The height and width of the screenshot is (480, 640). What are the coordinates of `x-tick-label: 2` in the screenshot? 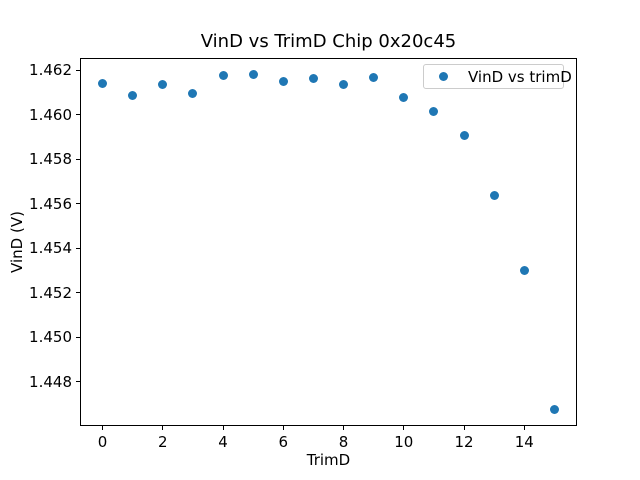 It's located at (163, 442).